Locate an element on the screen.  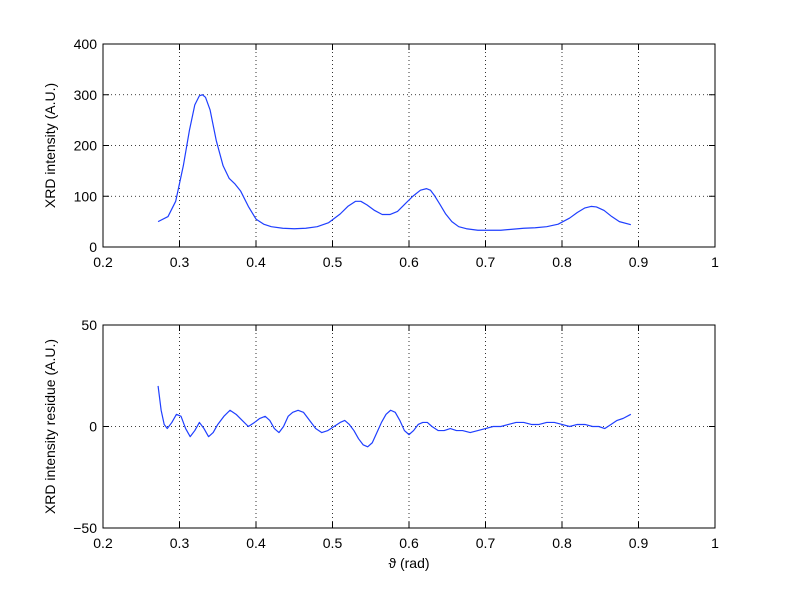
y-axis-label: XRD intensity (A.U.) is located at coordinates (50, 145).